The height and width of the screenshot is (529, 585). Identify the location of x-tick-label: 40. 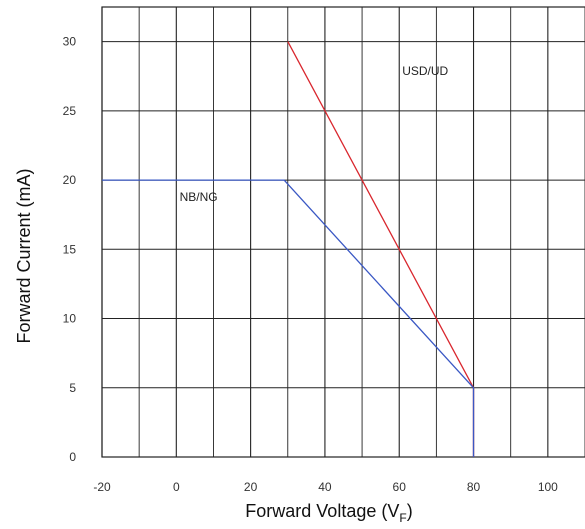
(325, 487).